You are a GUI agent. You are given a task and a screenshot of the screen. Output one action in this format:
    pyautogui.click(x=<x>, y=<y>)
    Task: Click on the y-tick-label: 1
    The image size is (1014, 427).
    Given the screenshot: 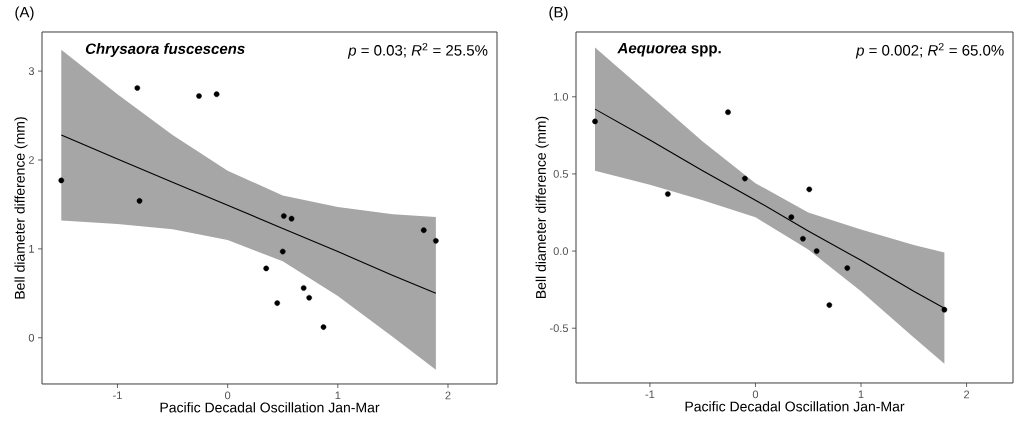 What is the action you would take?
    pyautogui.click(x=31, y=249)
    